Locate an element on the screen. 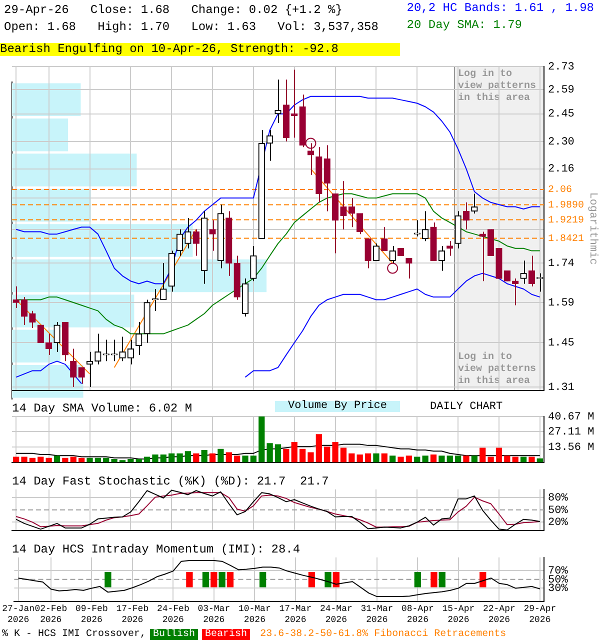  x-tick-label: 17-Feb 2026 is located at coordinates (132, 614).